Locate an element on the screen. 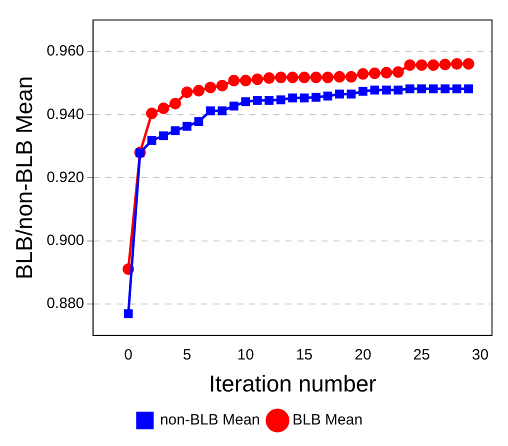 Image resolution: width=508 pixels, height=446 pixels. x-tick-label: 10 is located at coordinates (245, 355).